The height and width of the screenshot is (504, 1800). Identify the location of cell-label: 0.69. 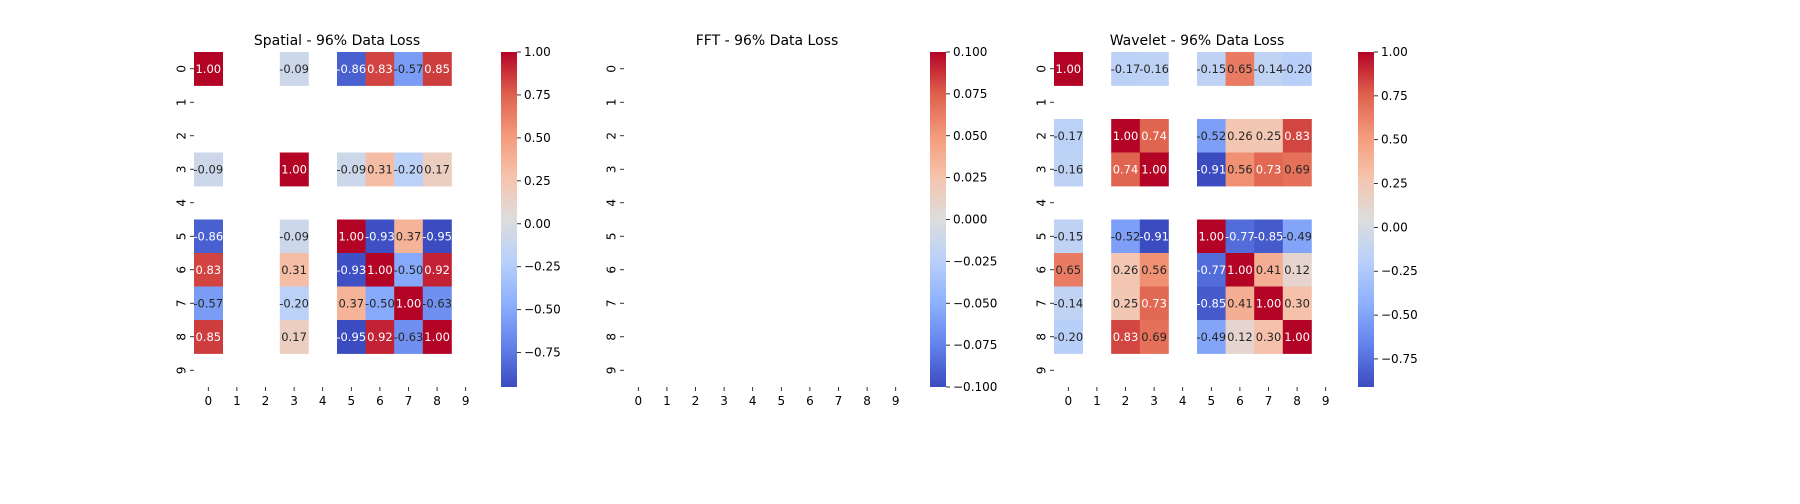
(1154, 337).